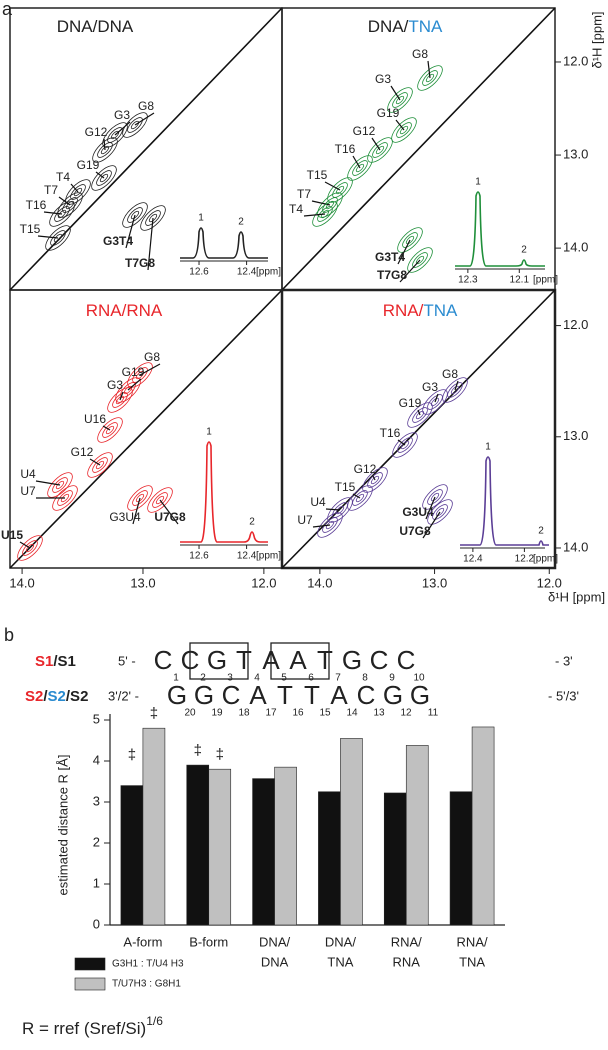 Image resolution: width=608 pixels, height=1050 pixels. What do you see at coordinates (419, 678) in the screenshot?
I see `base-number: 10` at bounding box center [419, 678].